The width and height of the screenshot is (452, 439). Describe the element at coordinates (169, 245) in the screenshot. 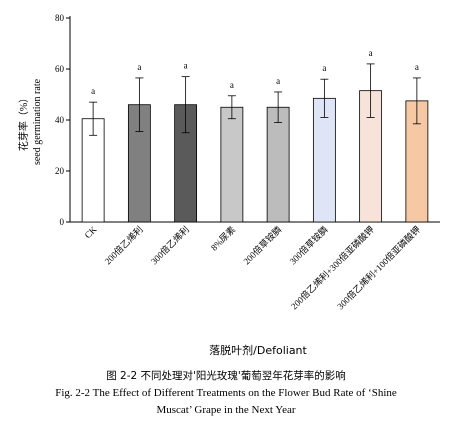

I see `category-label: 300倍乙烯利` at that location.